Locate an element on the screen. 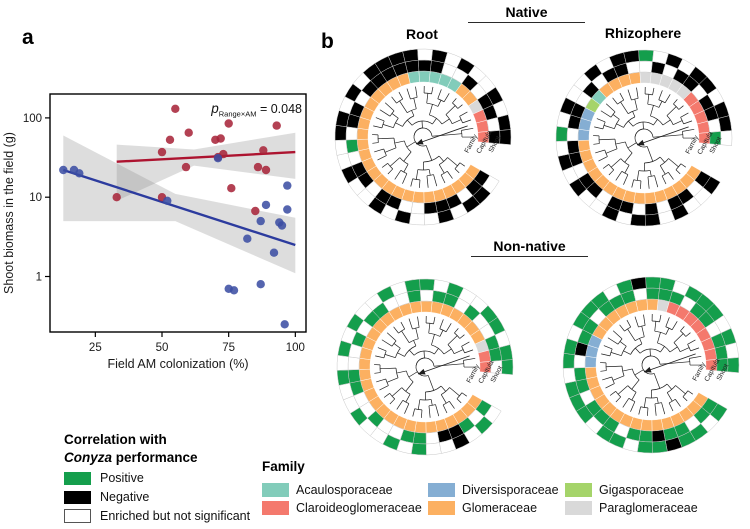 The width and height of the screenshot is (750, 529). svg-text: Shoot biomass in the field (g) is located at coordinates (9, 213).